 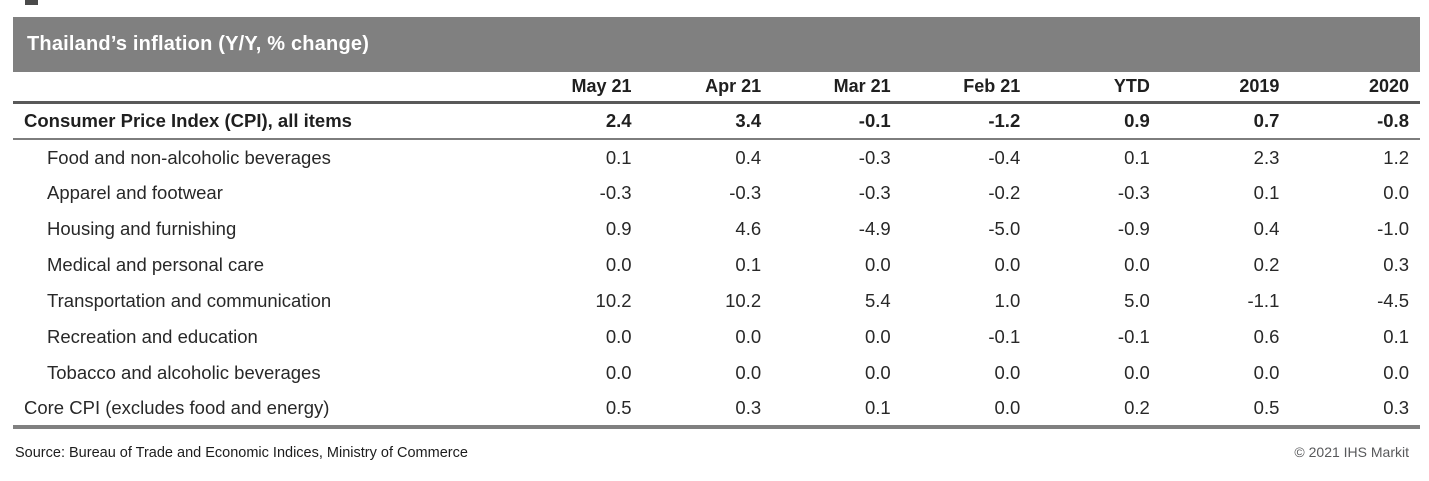 What do you see at coordinates (874, 228) in the screenshot?
I see `cell-value: -4.9` at bounding box center [874, 228].